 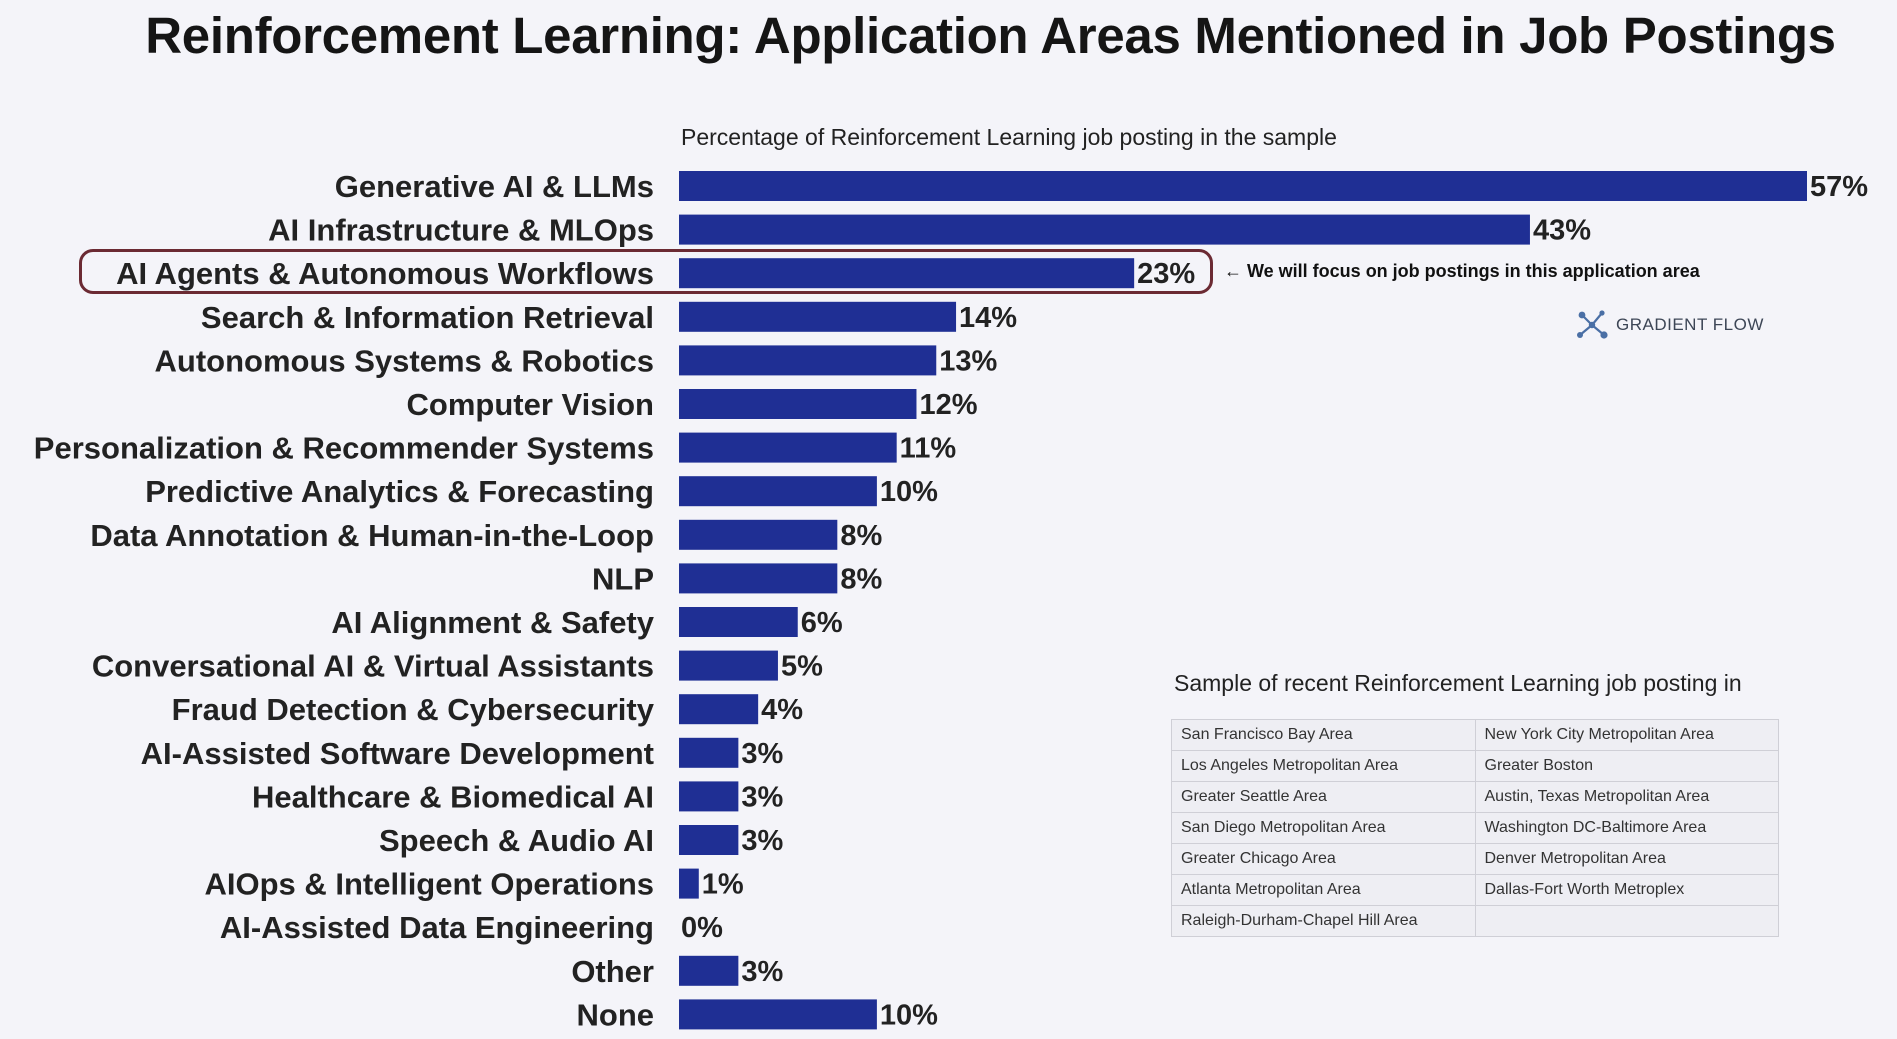 I want to click on value-label: 23%, so click(x=1166, y=274).